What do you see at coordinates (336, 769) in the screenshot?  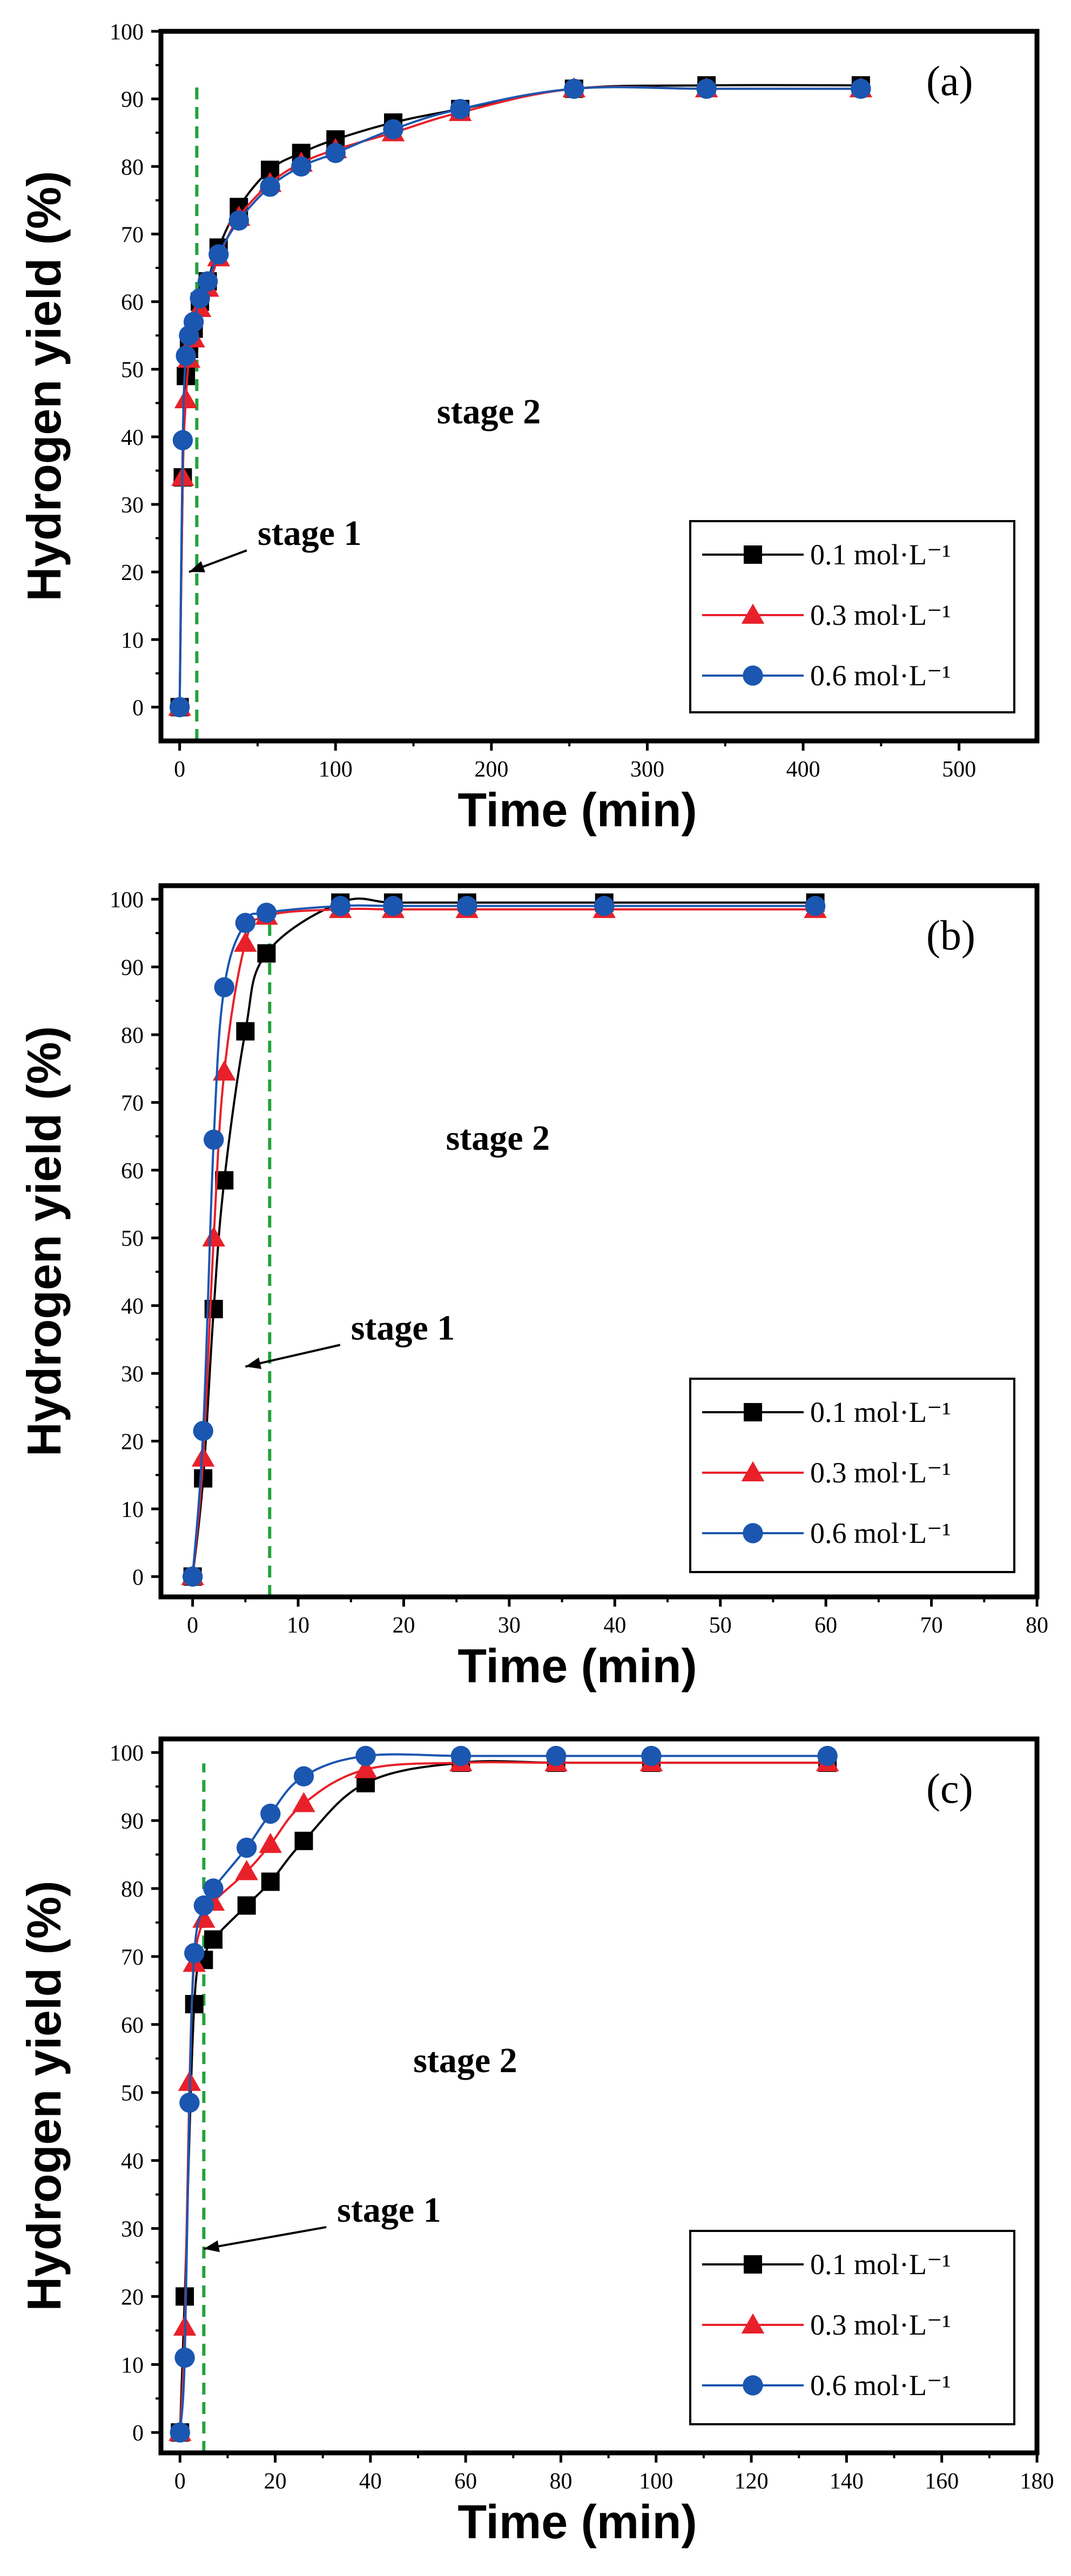 I see `x-tick-label: 100` at bounding box center [336, 769].